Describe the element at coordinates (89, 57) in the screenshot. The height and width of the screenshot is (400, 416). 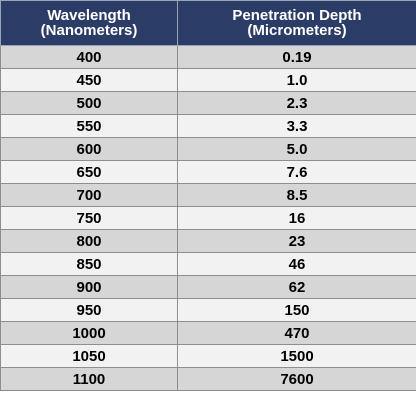
I see `wavelength-cell: 400` at that location.